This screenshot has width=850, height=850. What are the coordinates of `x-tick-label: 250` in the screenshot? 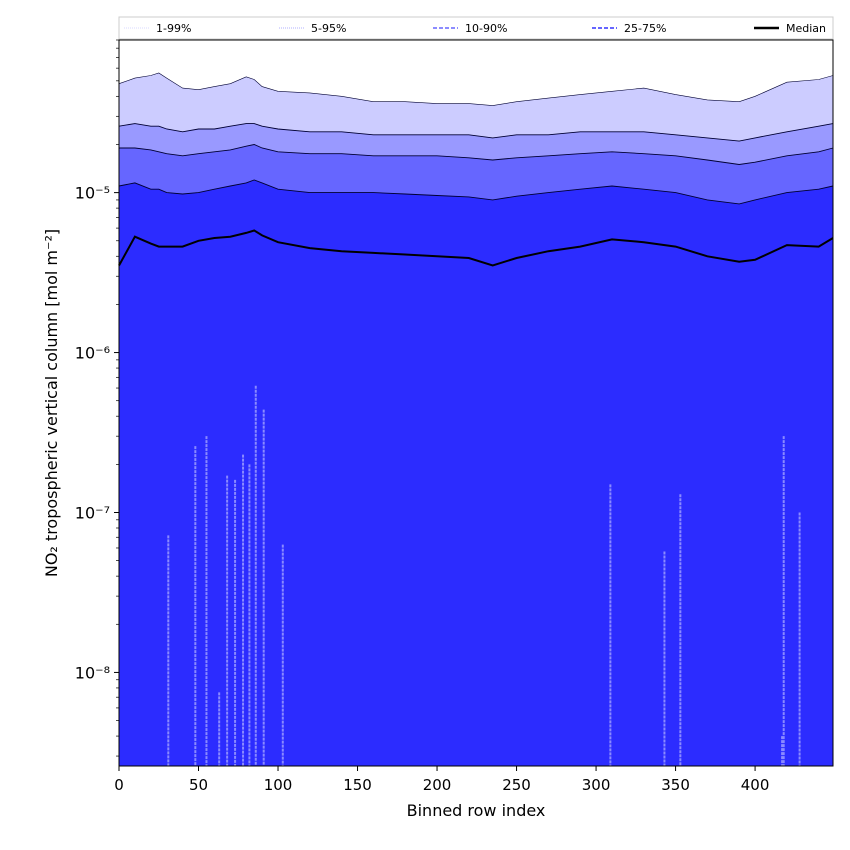 It's located at (516, 785).